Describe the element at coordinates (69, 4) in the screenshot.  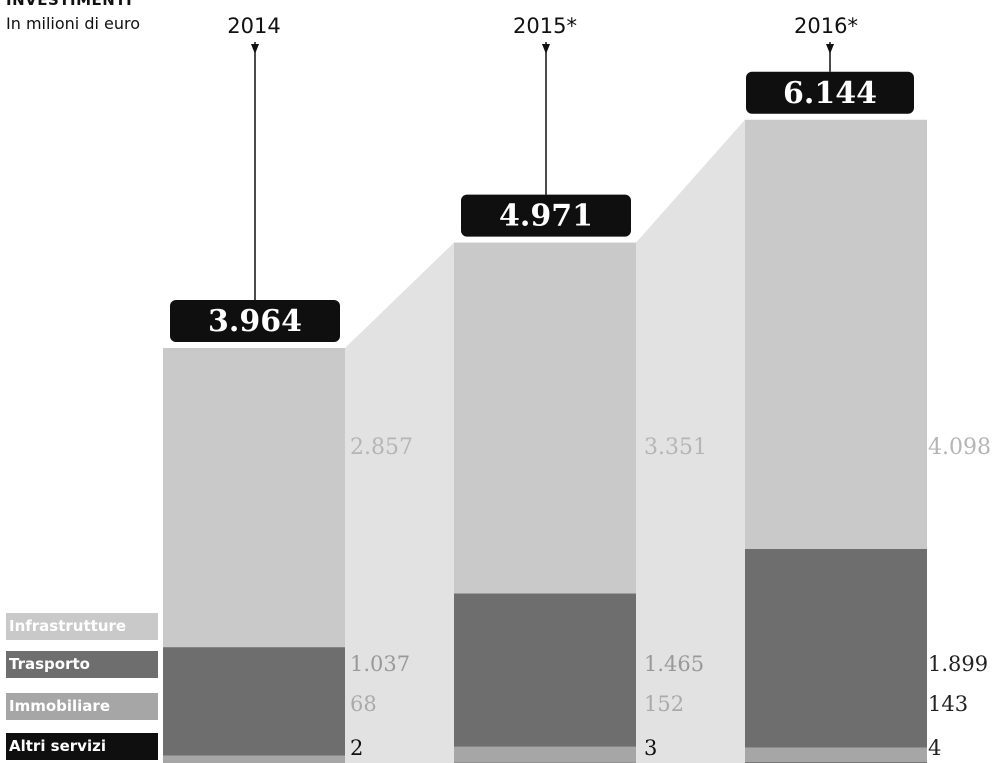
I see `chart-title: INVESTIMENTI` at that location.